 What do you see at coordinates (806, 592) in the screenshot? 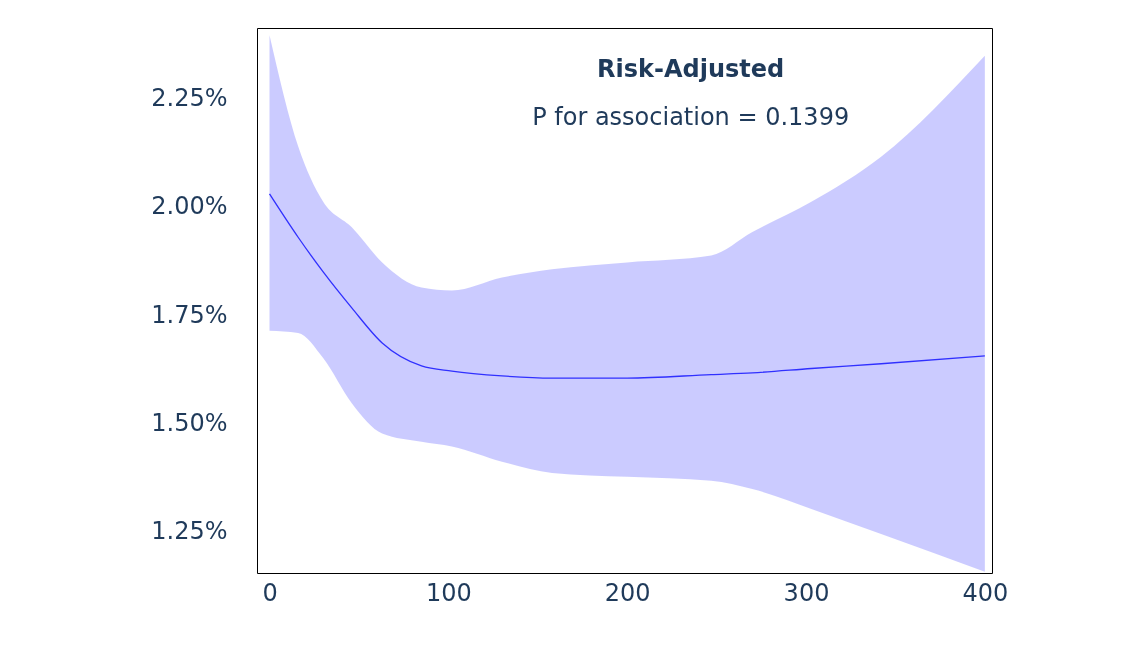
I see `x-tick-label: 300` at bounding box center [806, 592].